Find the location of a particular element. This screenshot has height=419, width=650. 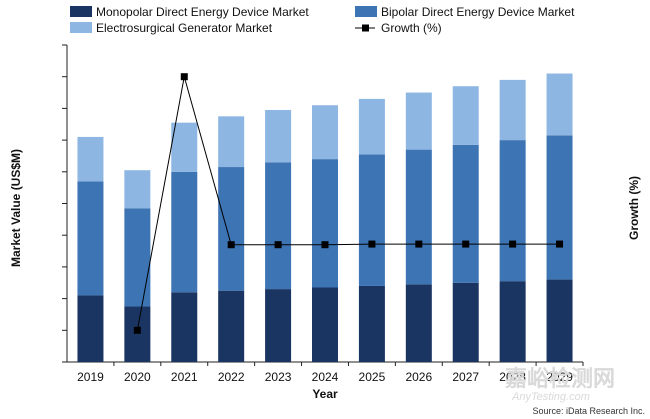

x-tick-label-2029: 2029 is located at coordinates (559, 377).